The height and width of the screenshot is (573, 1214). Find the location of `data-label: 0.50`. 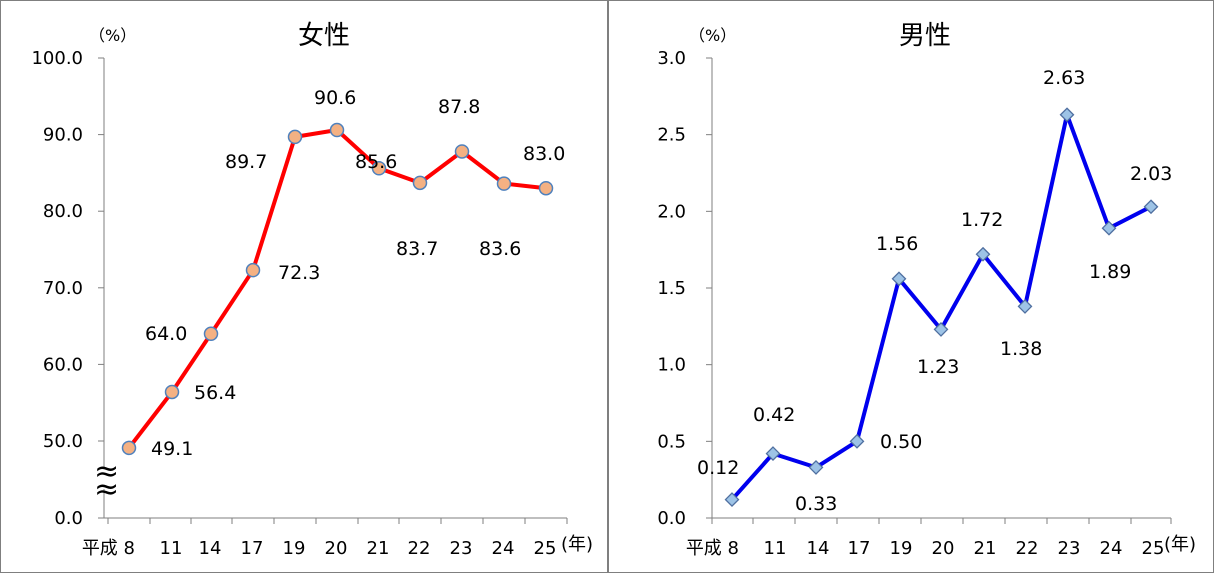

data-label: 0.50 is located at coordinates (901, 442).